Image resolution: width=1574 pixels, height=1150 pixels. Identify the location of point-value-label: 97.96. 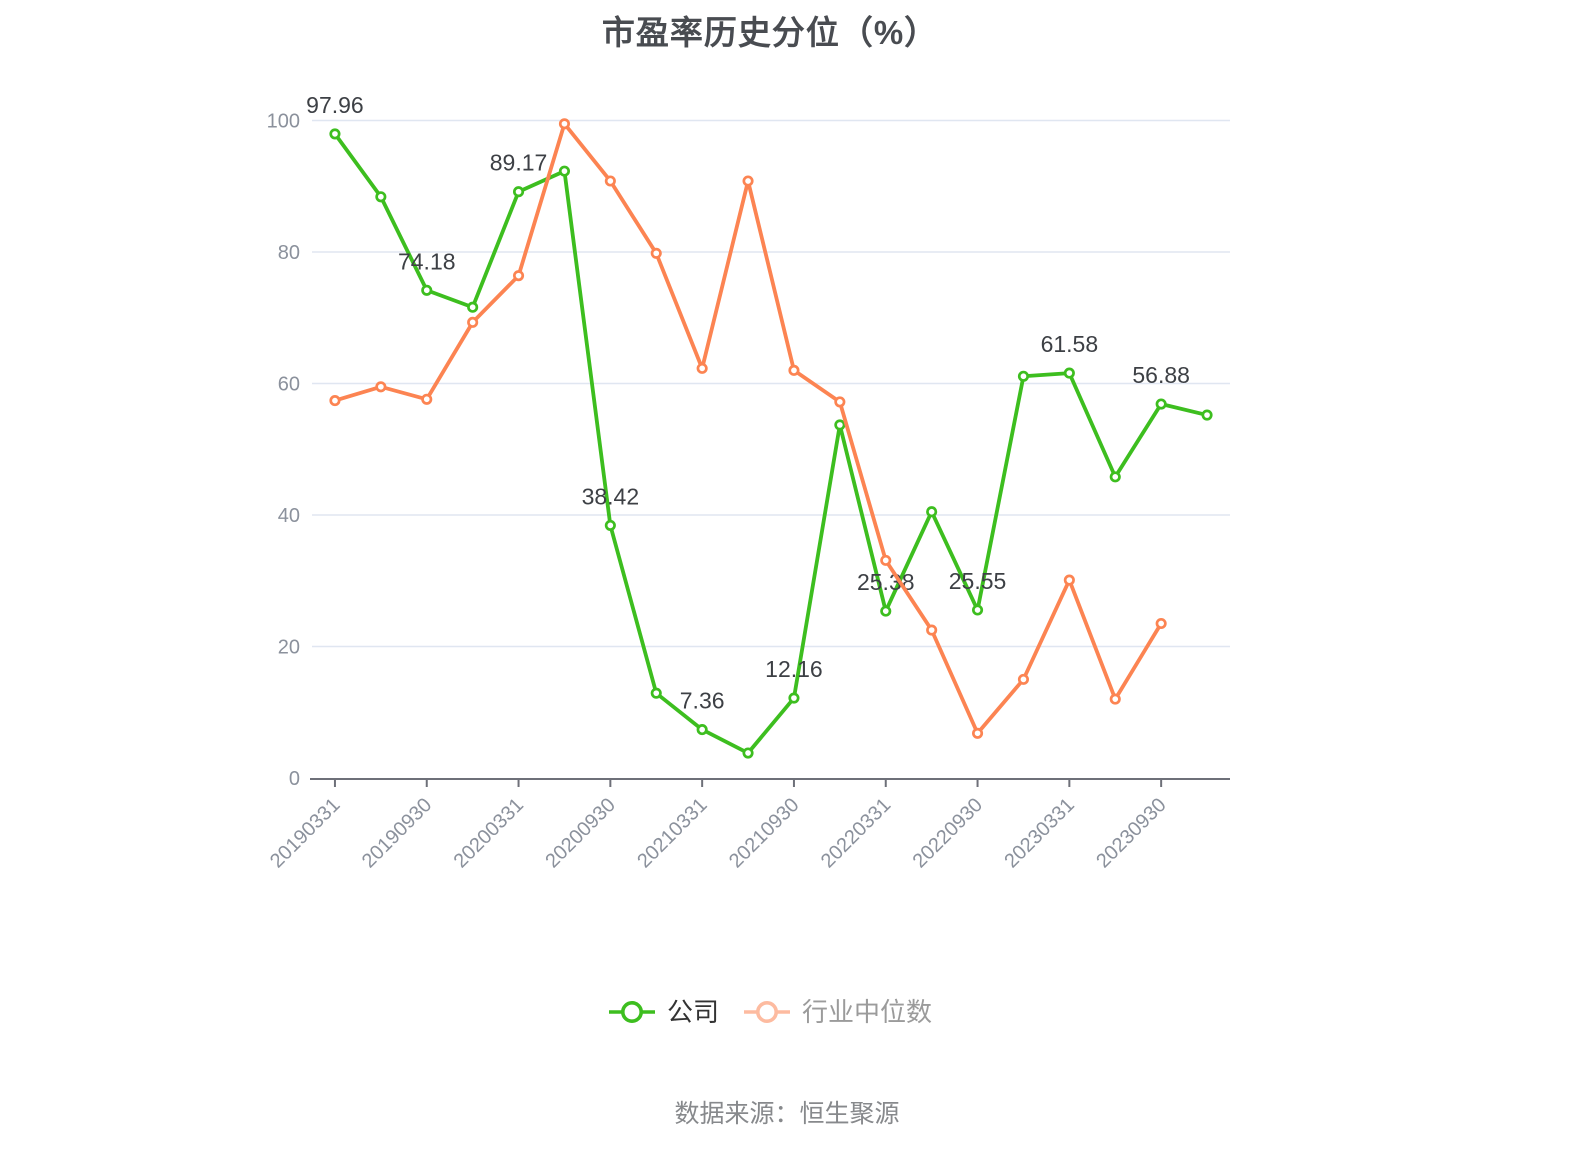
(335, 105).